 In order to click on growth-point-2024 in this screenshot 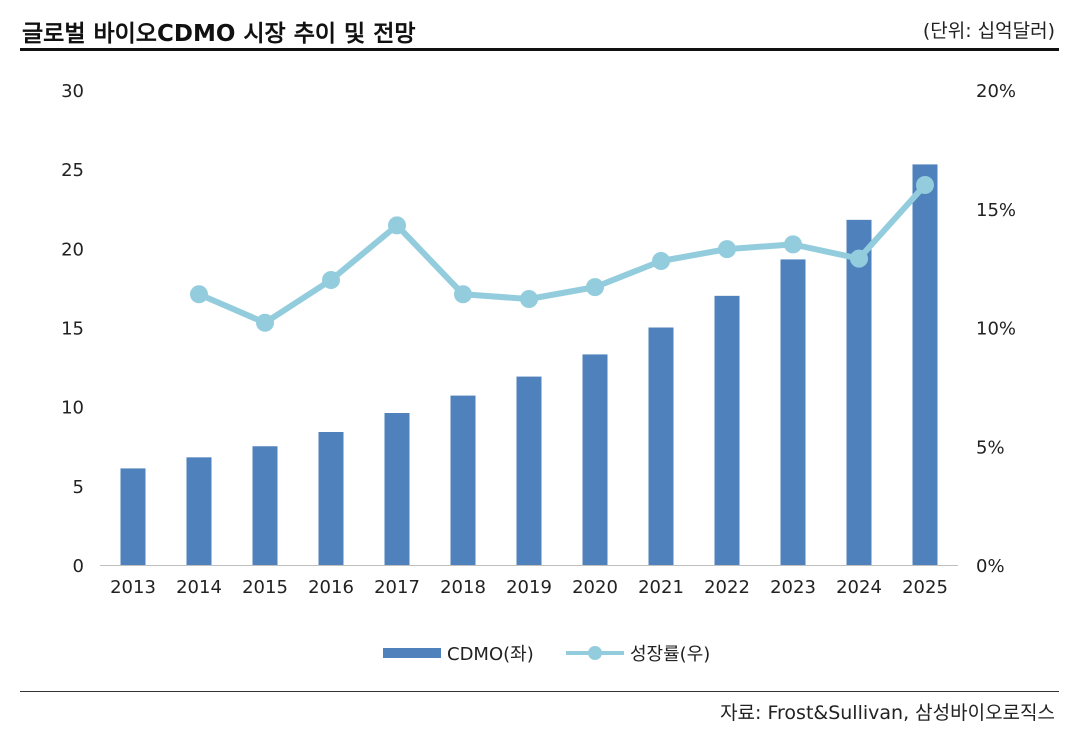, I will do `click(859, 258)`.